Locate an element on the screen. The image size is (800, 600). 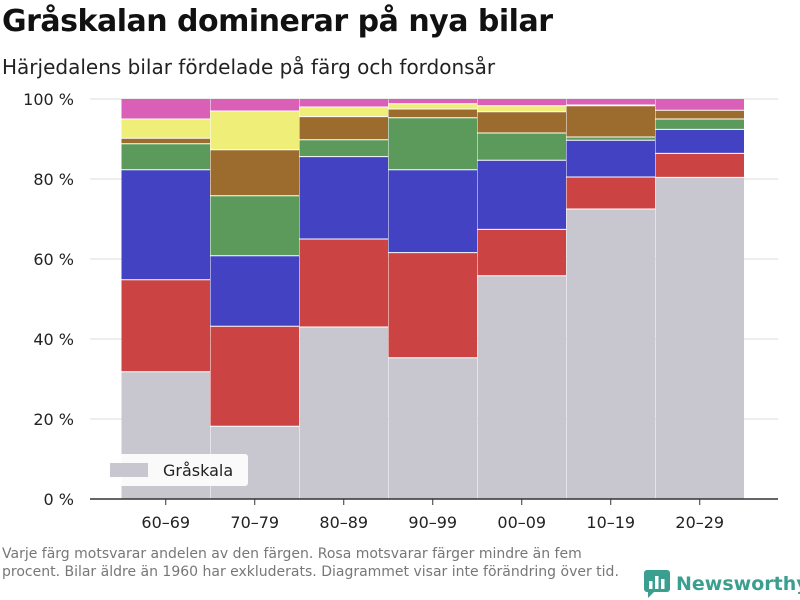
x-tick-label: 10–19 is located at coordinates (610, 522).